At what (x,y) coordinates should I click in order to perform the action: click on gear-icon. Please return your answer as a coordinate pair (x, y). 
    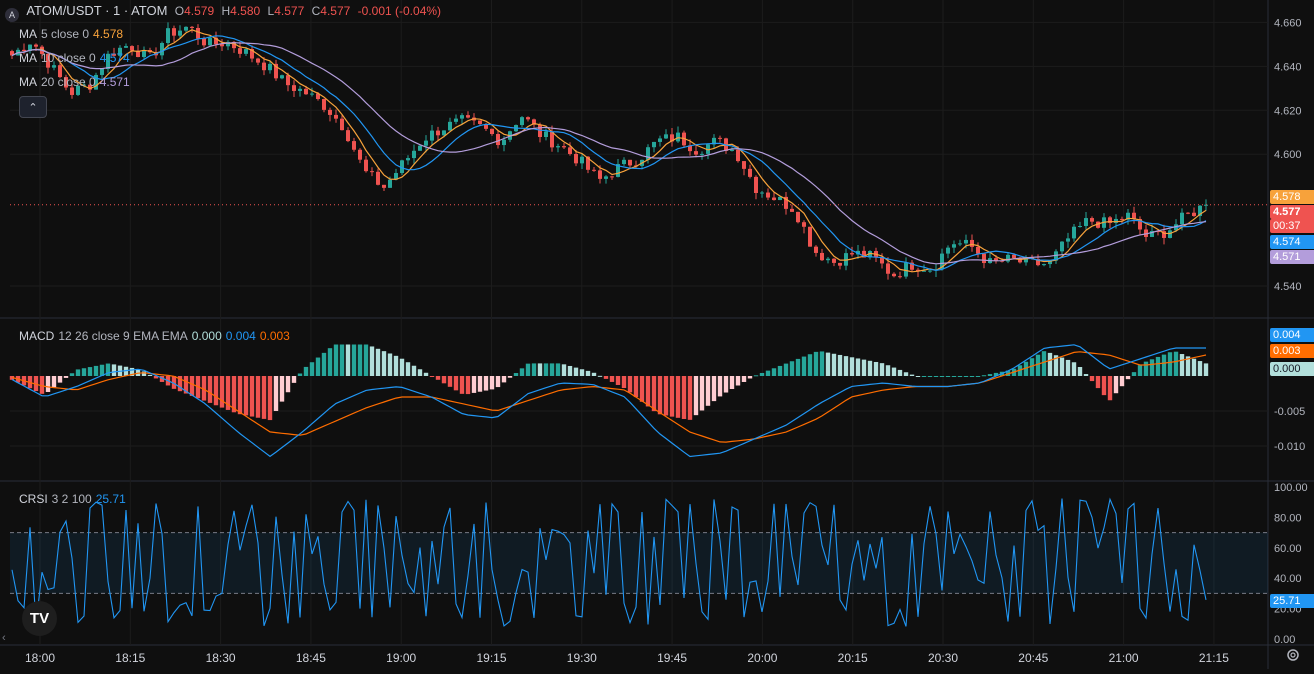
    Looking at the image, I should click on (1293, 655).